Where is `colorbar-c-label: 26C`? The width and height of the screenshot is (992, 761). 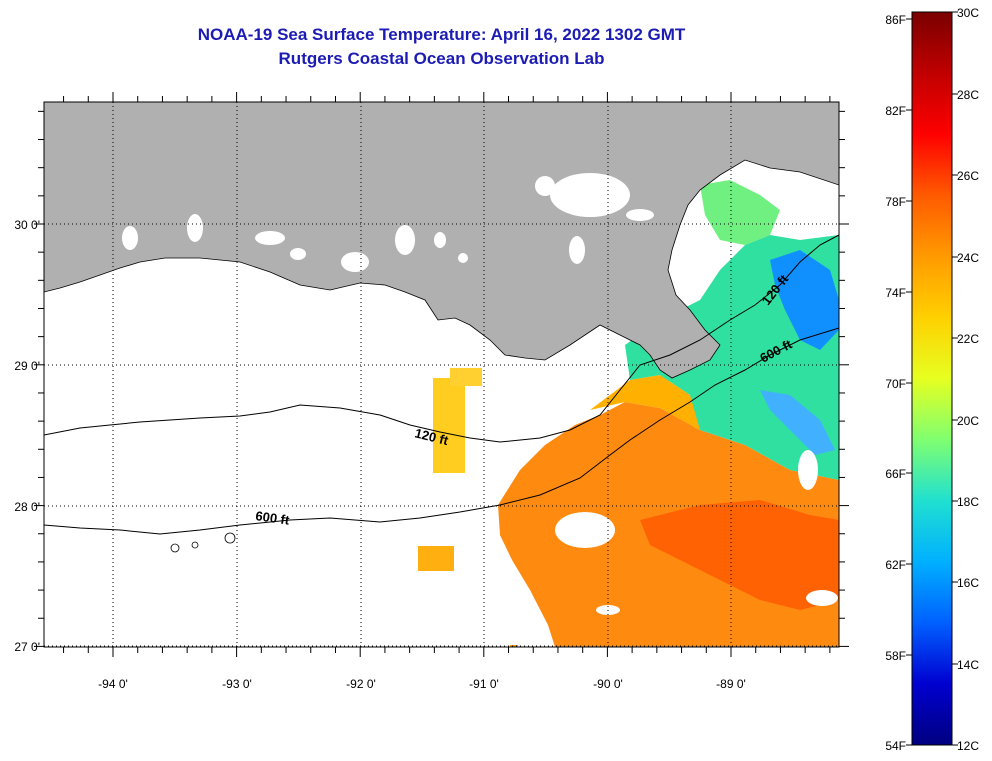 colorbar-c-label: 26C is located at coordinates (968, 176).